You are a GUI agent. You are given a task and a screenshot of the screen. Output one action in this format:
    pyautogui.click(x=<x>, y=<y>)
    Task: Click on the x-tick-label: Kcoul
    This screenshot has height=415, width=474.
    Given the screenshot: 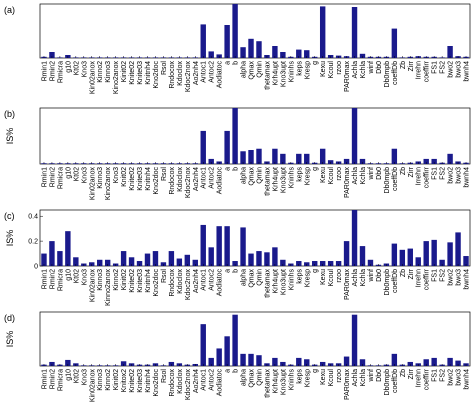 What is the action you would take?
    pyautogui.click(x=331, y=176)
    